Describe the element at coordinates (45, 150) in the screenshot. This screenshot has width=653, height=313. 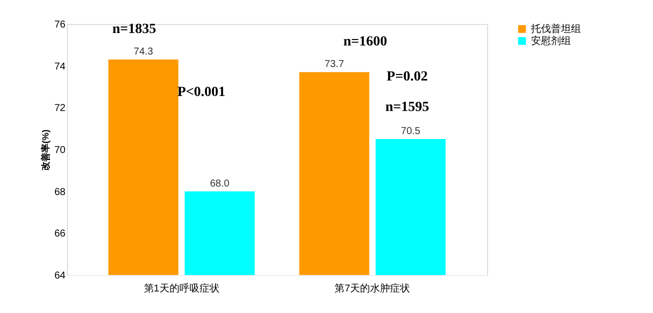
I see `y-axis-title: 改善率(%)` at that location.